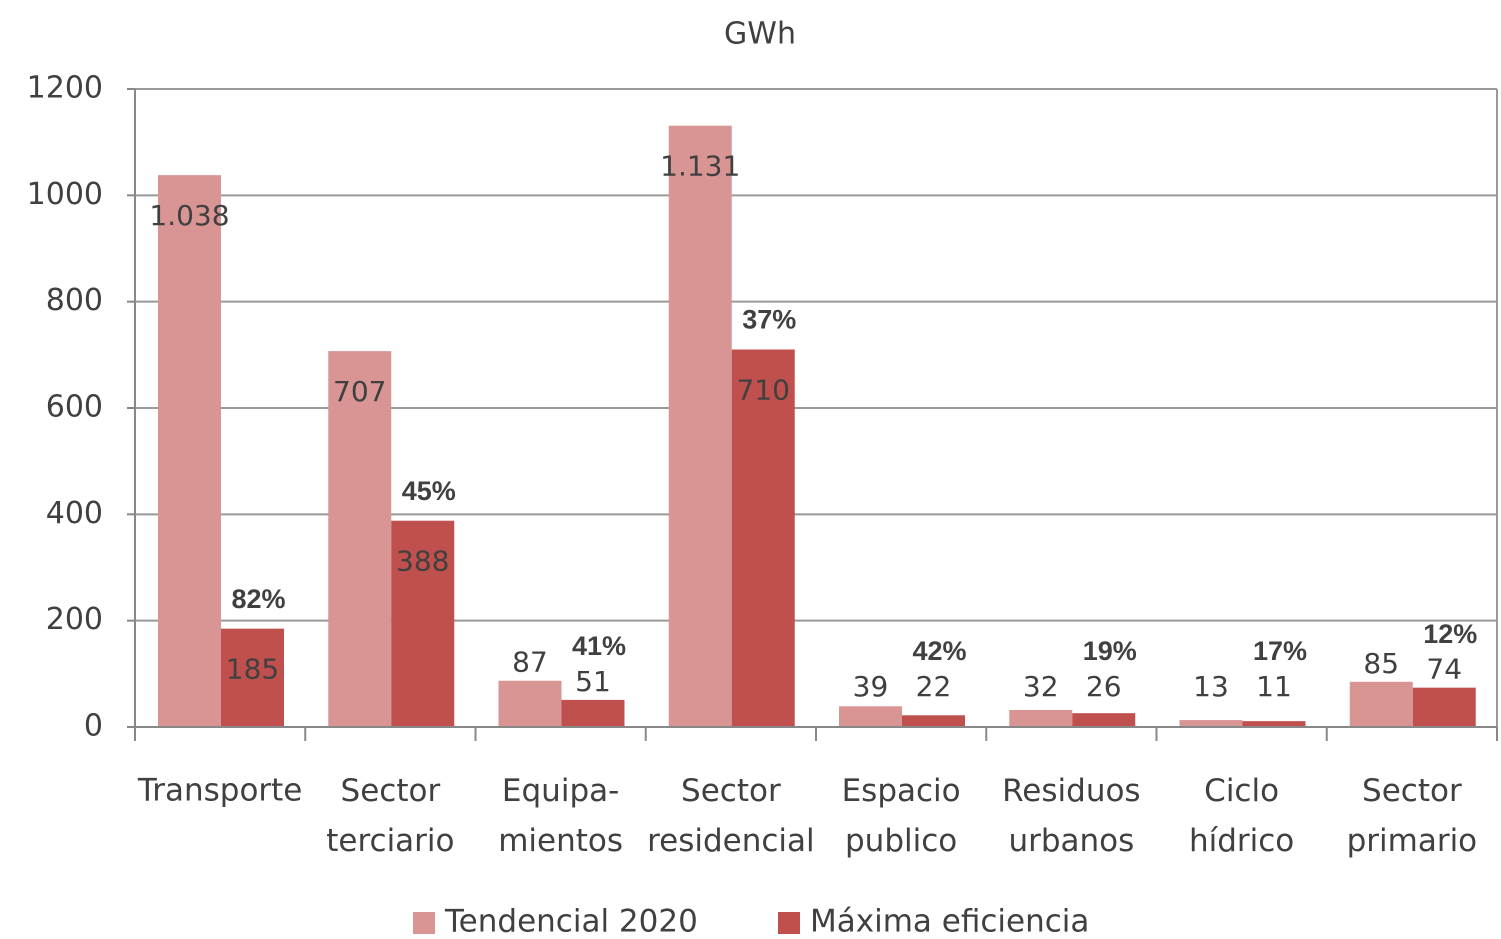  I want to click on legend-label: Tendencial 2020, so click(571, 921).